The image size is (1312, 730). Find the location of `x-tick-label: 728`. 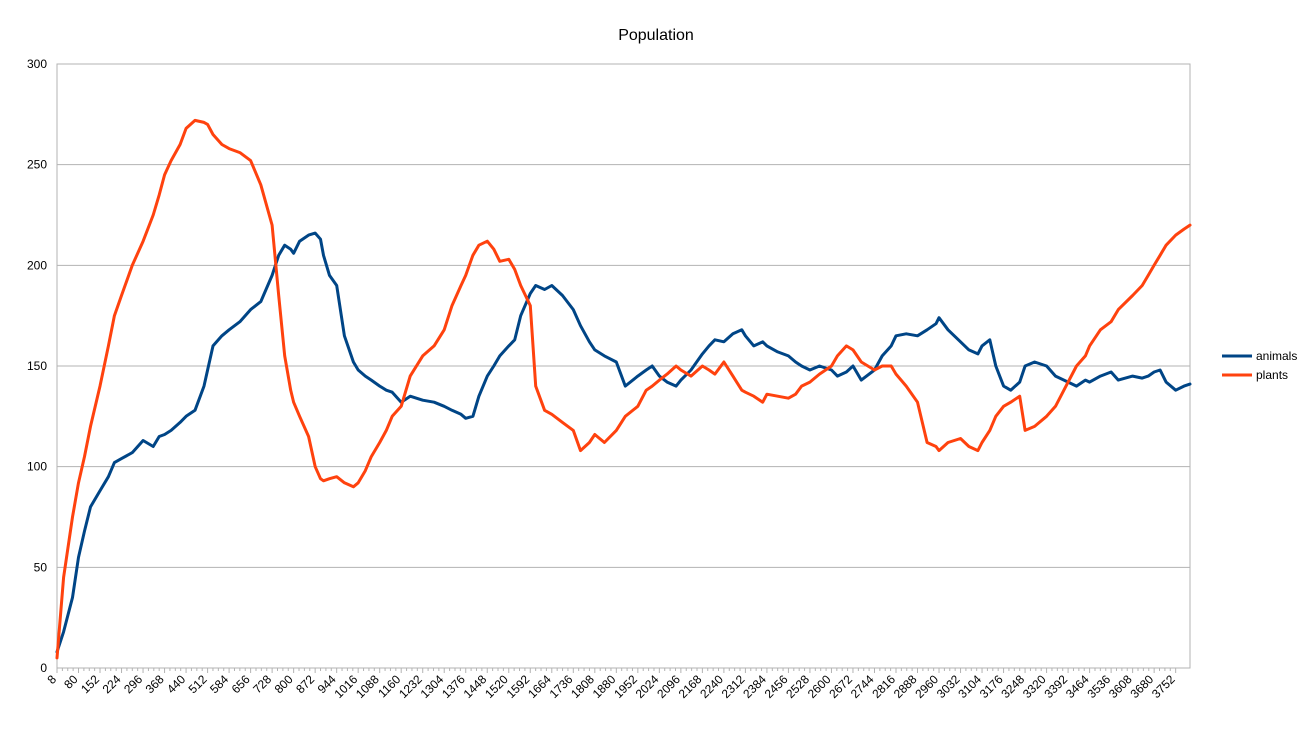

x-tick-label: 728 is located at coordinates (262, 684).